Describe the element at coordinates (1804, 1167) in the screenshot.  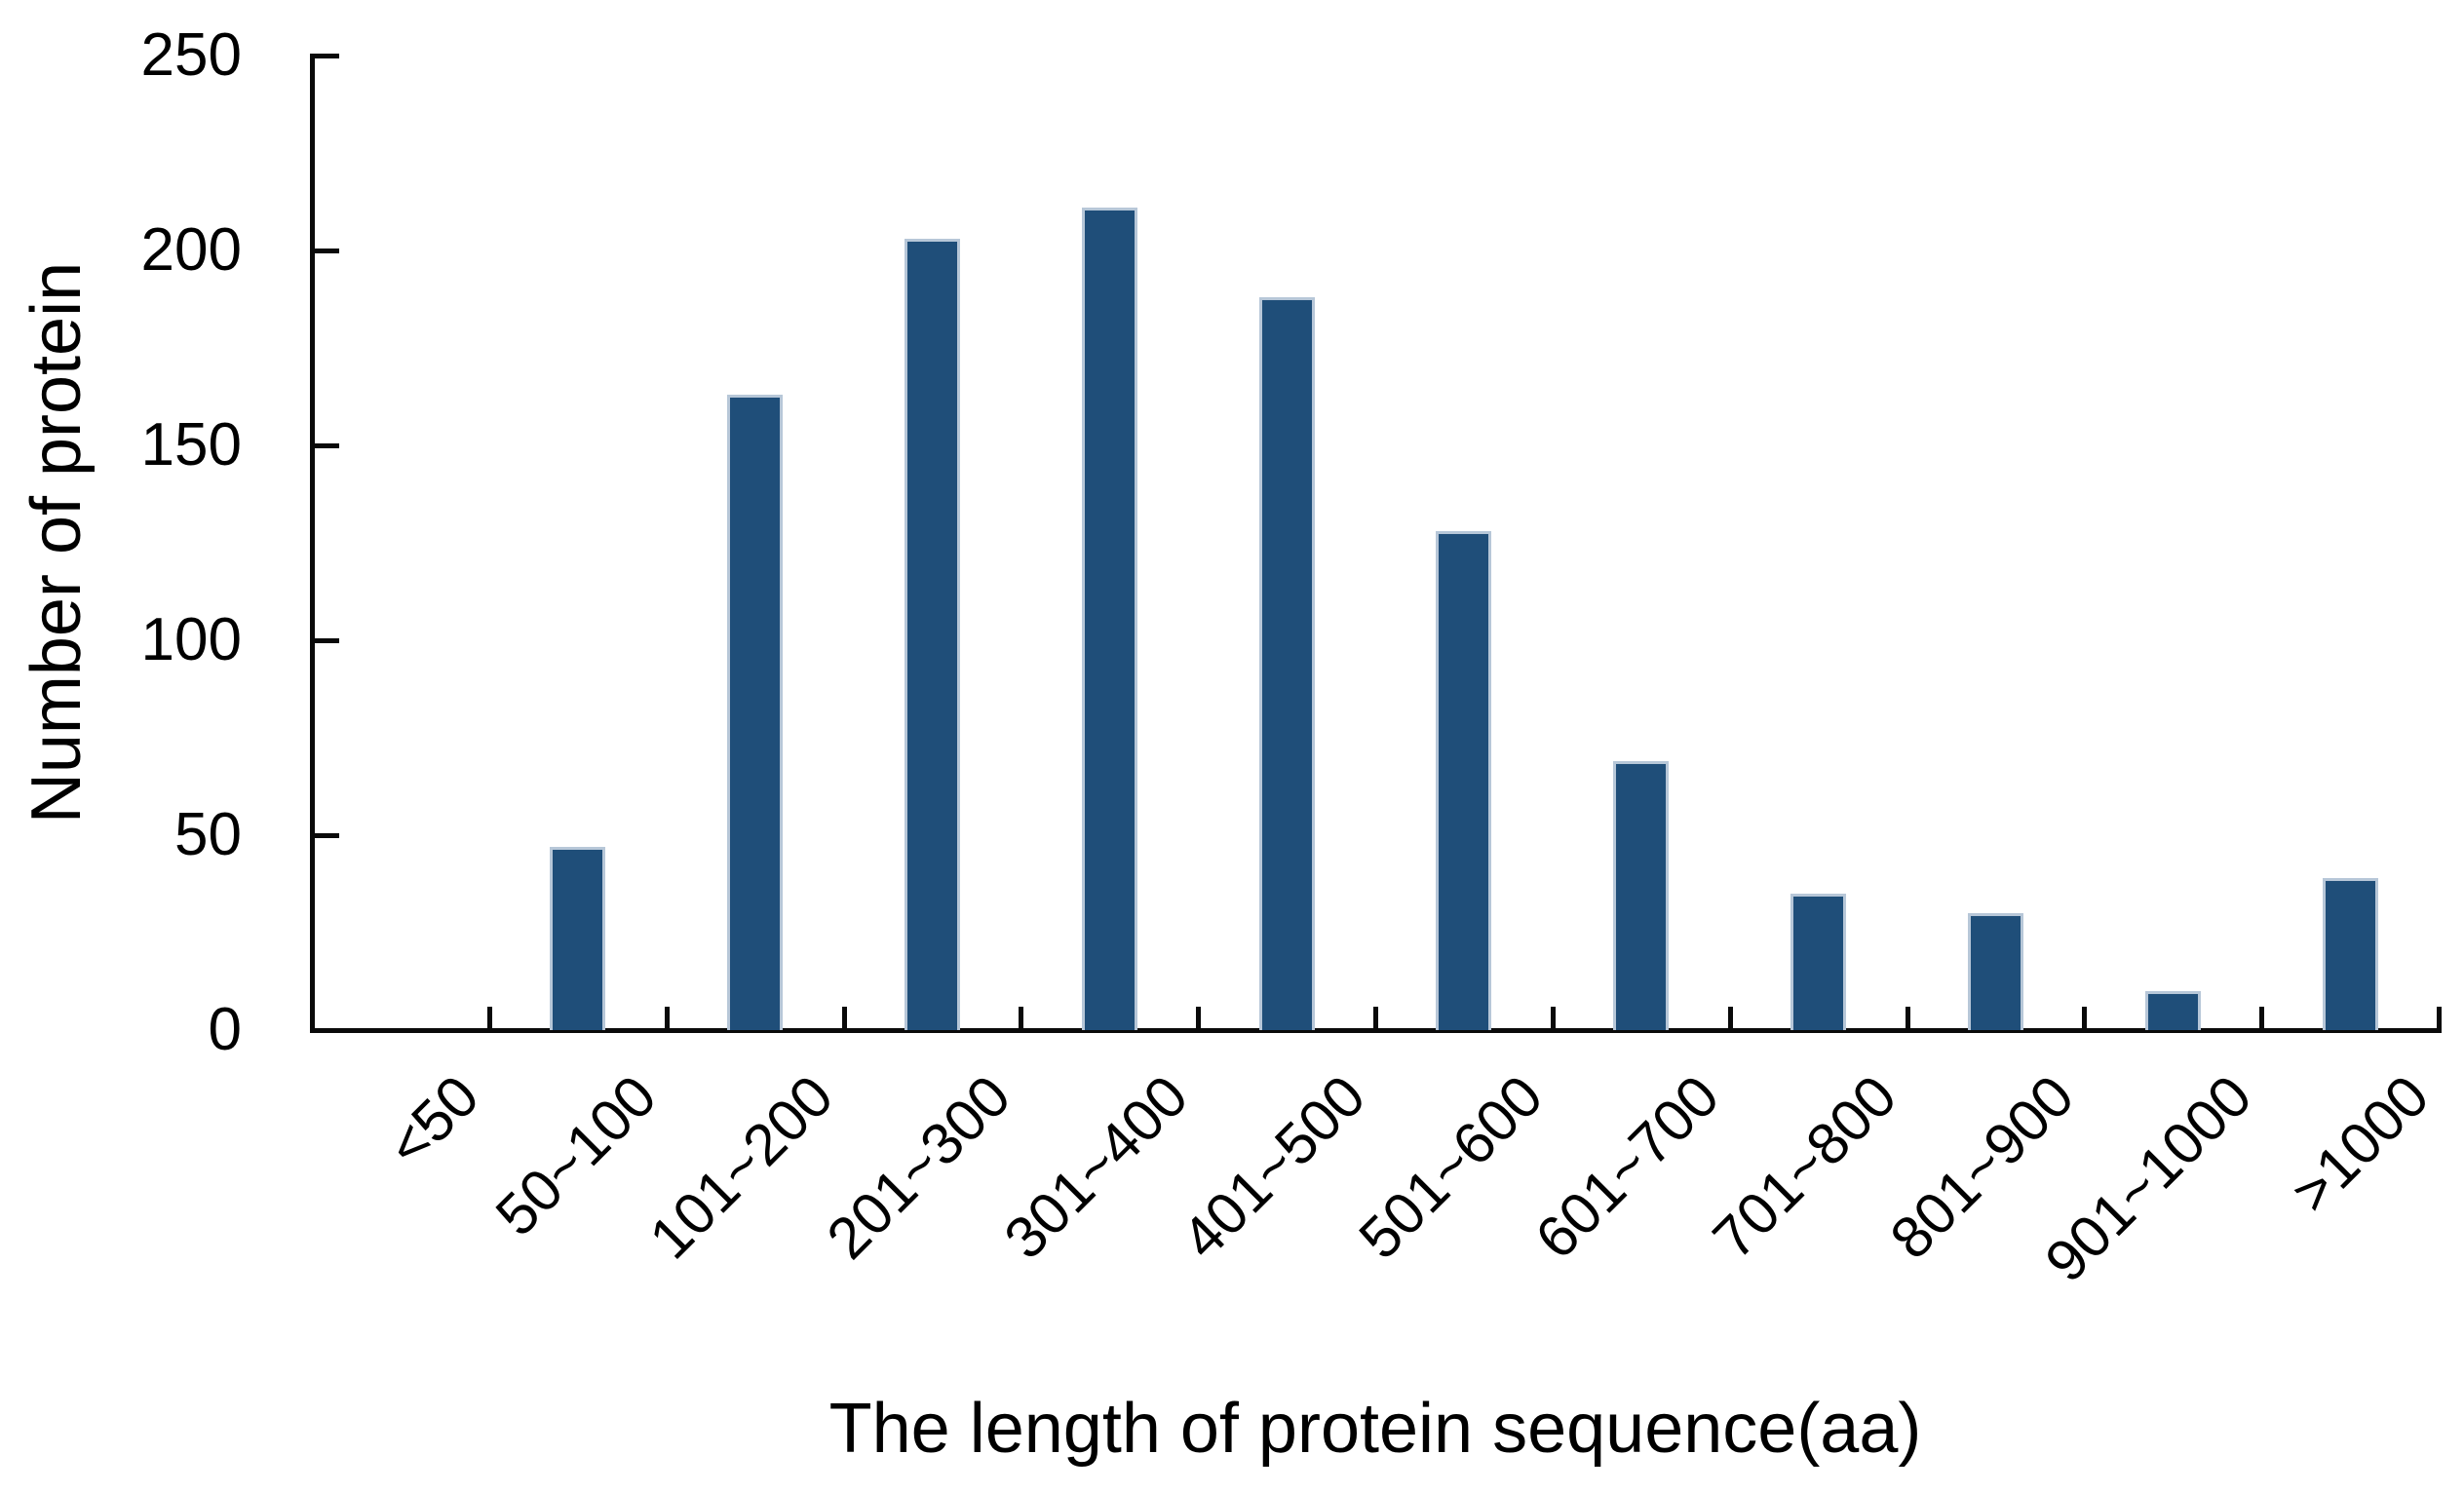
I see `x-tick-label: 701~800` at that location.